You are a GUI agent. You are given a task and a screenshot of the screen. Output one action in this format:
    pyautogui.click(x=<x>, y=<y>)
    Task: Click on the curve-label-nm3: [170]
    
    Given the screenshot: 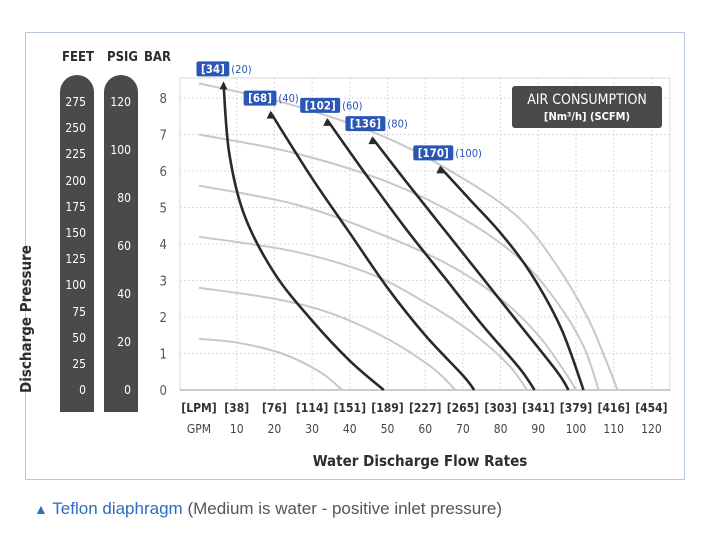 What is the action you would take?
    pyautogui.click(x=433, y=153)
    